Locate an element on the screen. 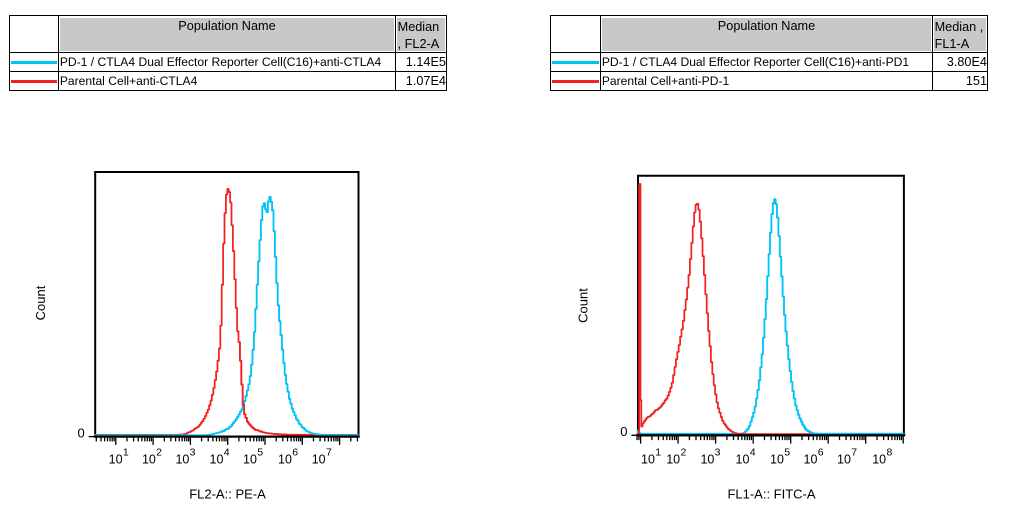 The height and width of the screenshot is (508, 1019). svg-text: FL2-A:: PE-A is located at coordinates (227, 494).